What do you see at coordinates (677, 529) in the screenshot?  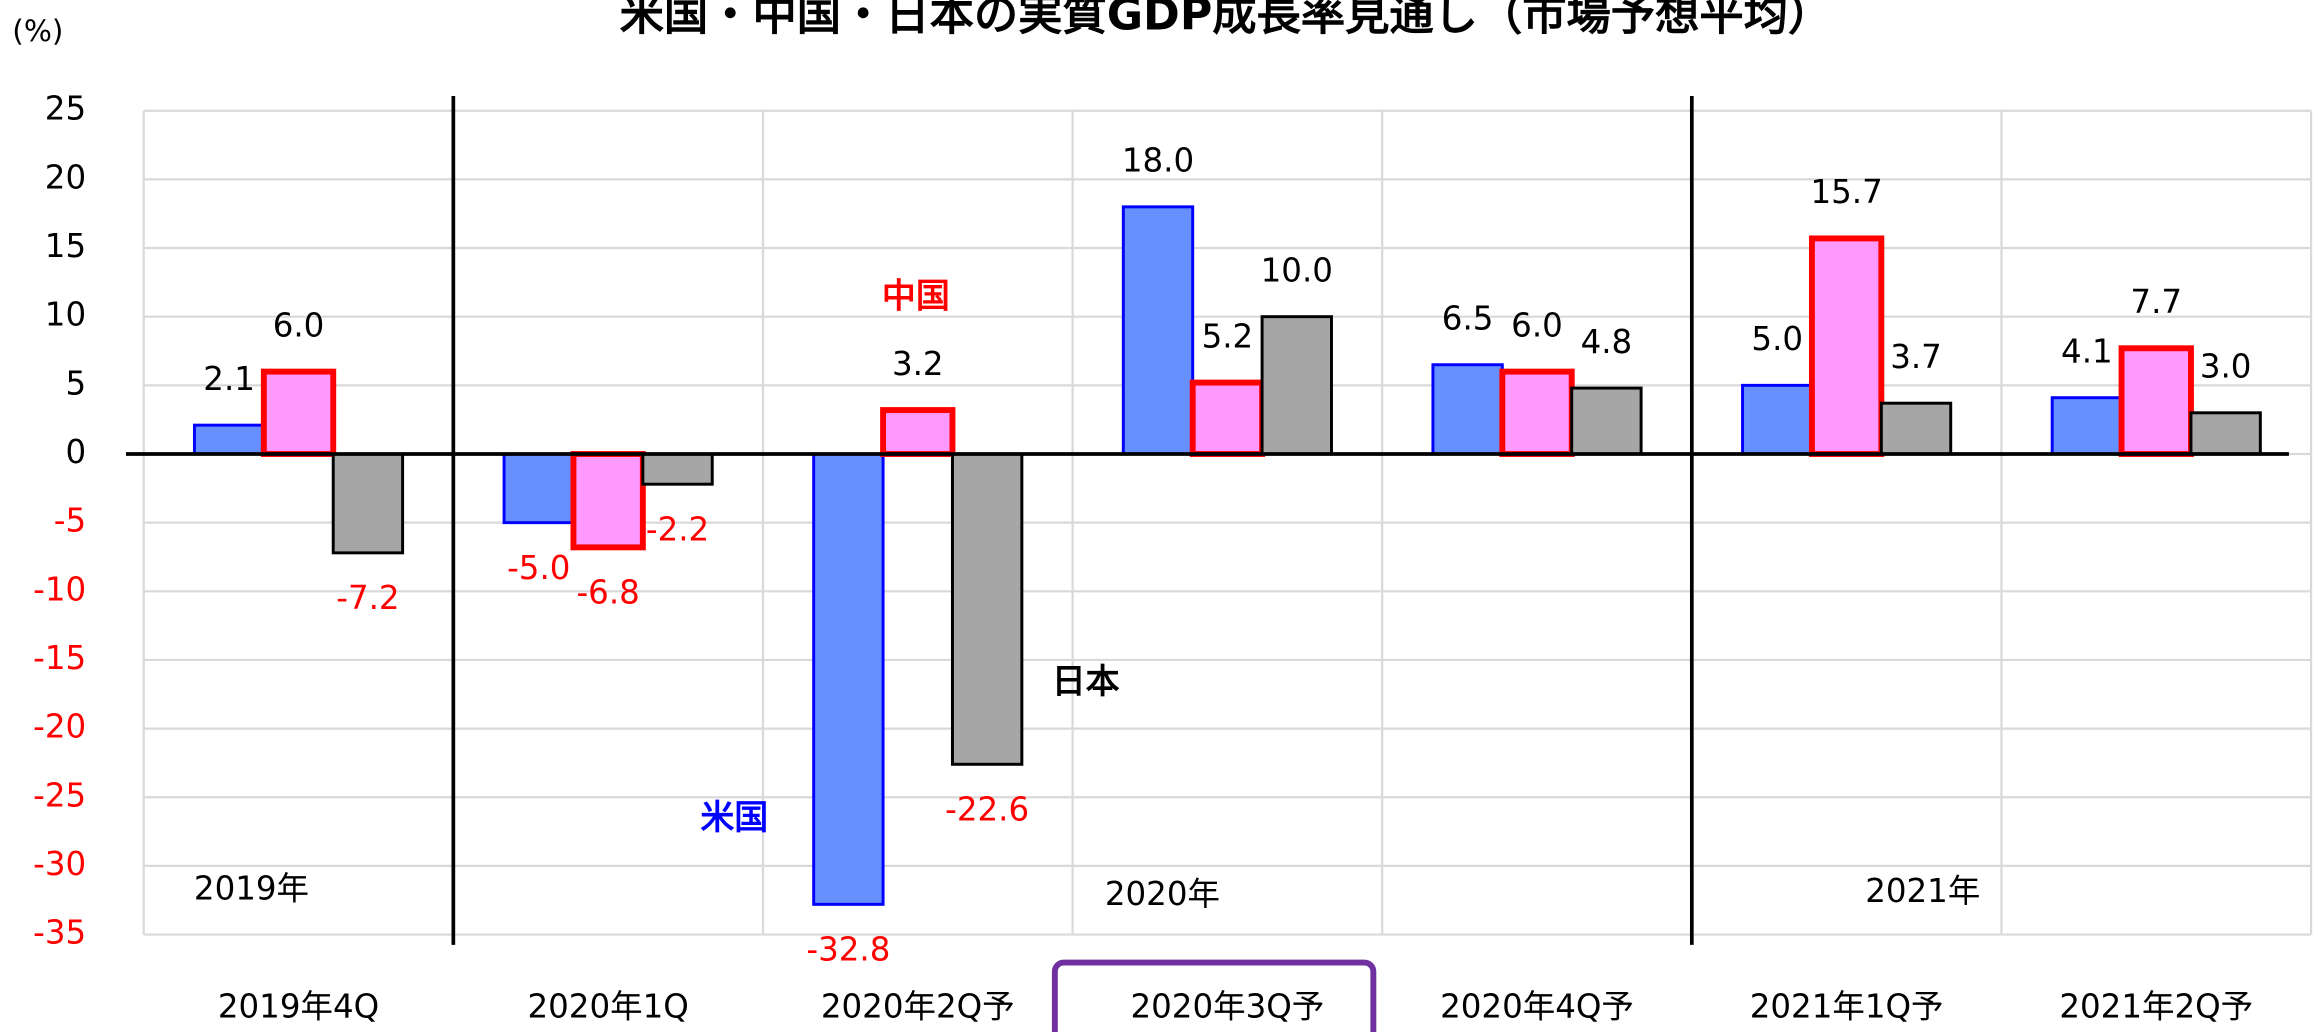 I see `data-label: -2.2` at bounding box center [677, 529].